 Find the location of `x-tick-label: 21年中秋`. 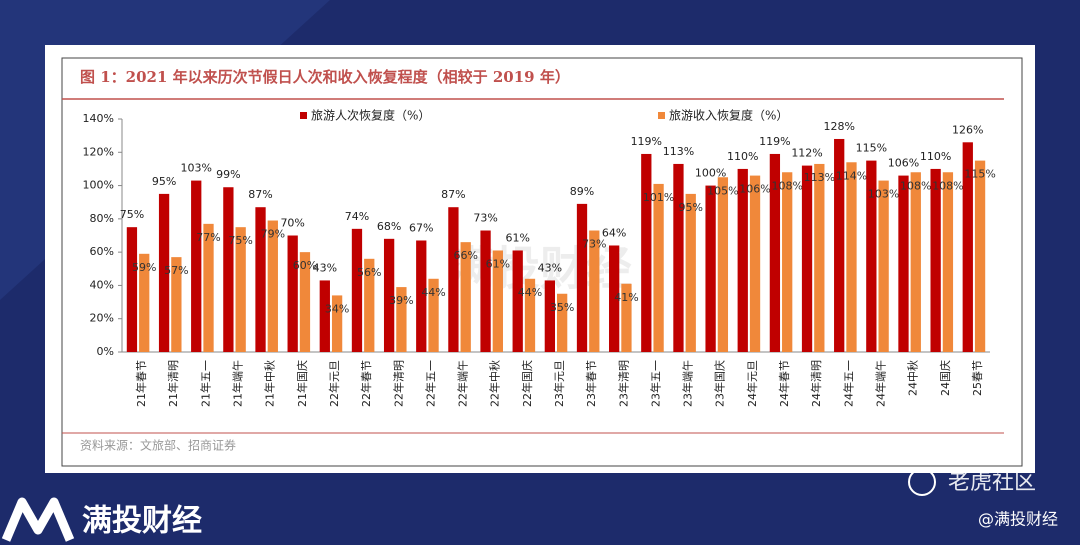

x-tick-label: 21年中秋 is located at coordinates (270, 383).